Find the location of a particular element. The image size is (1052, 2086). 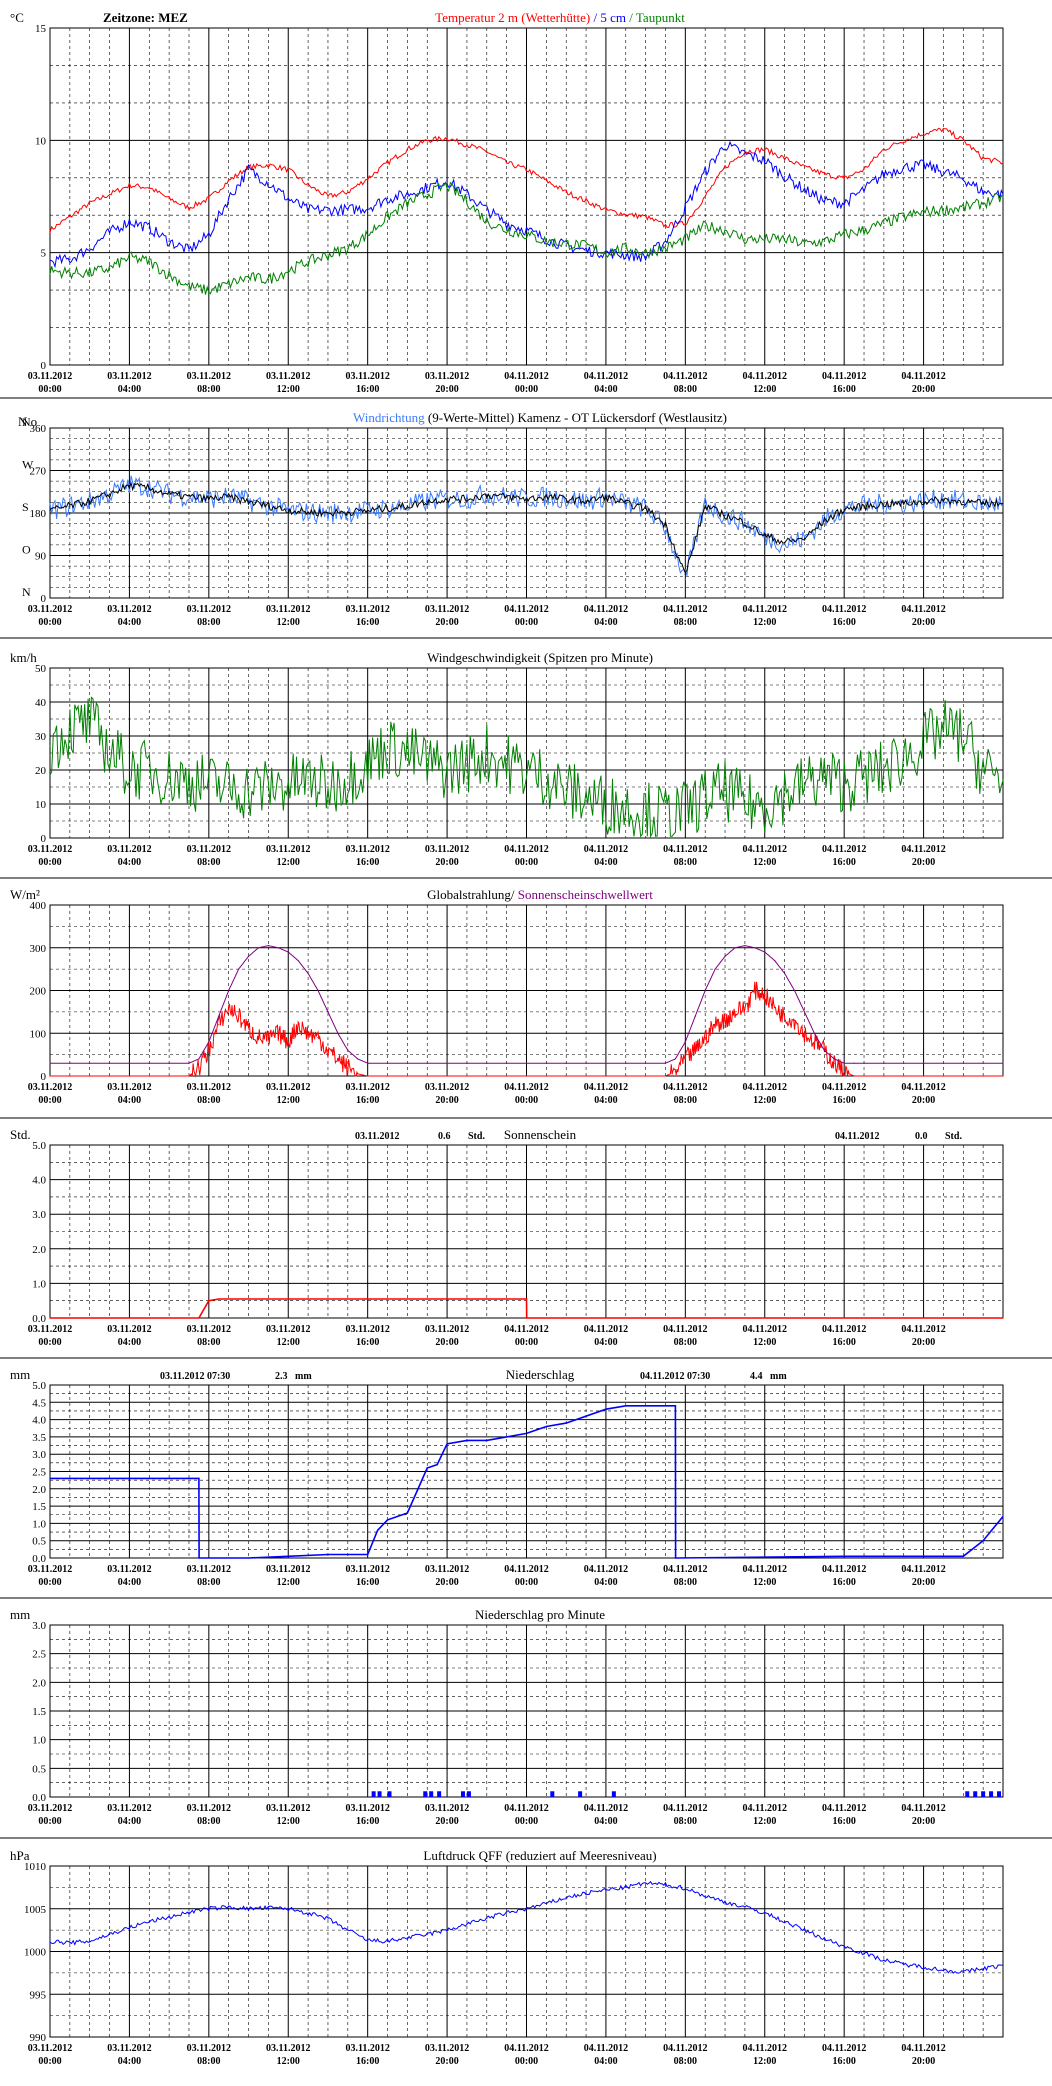

y-unit-label: mm is located at coordinates (20, 1614).